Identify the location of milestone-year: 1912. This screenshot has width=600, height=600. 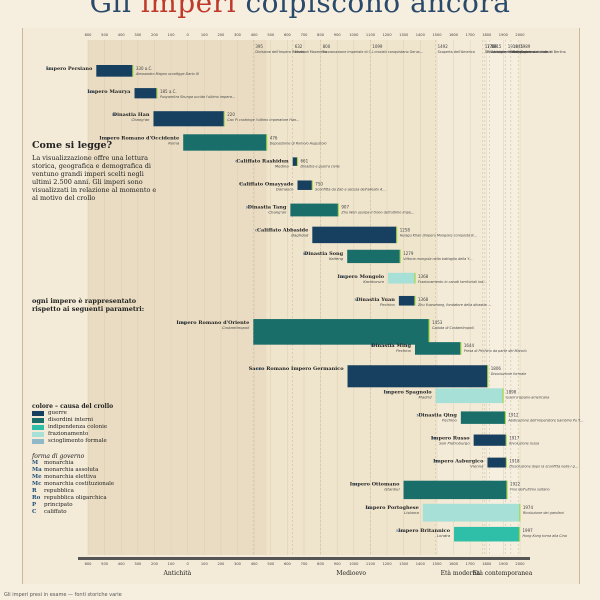
(513, 414).